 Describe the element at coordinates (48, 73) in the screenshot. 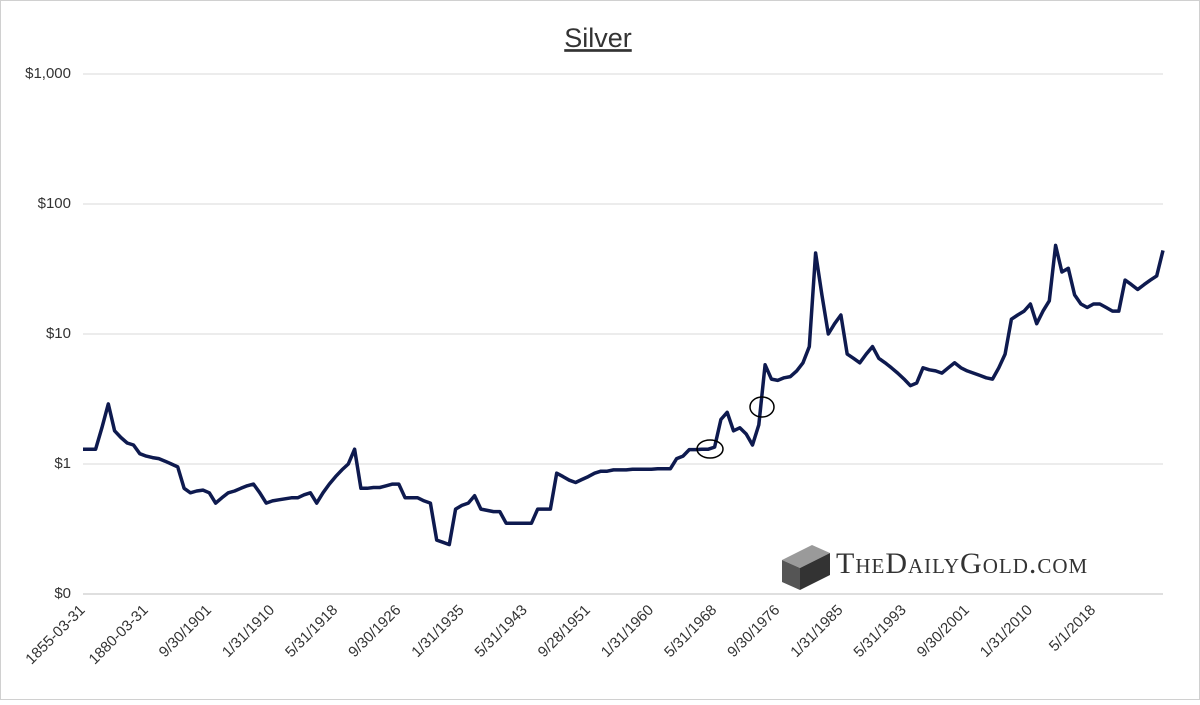

I see `y-tick-label: $1,000` at that location.